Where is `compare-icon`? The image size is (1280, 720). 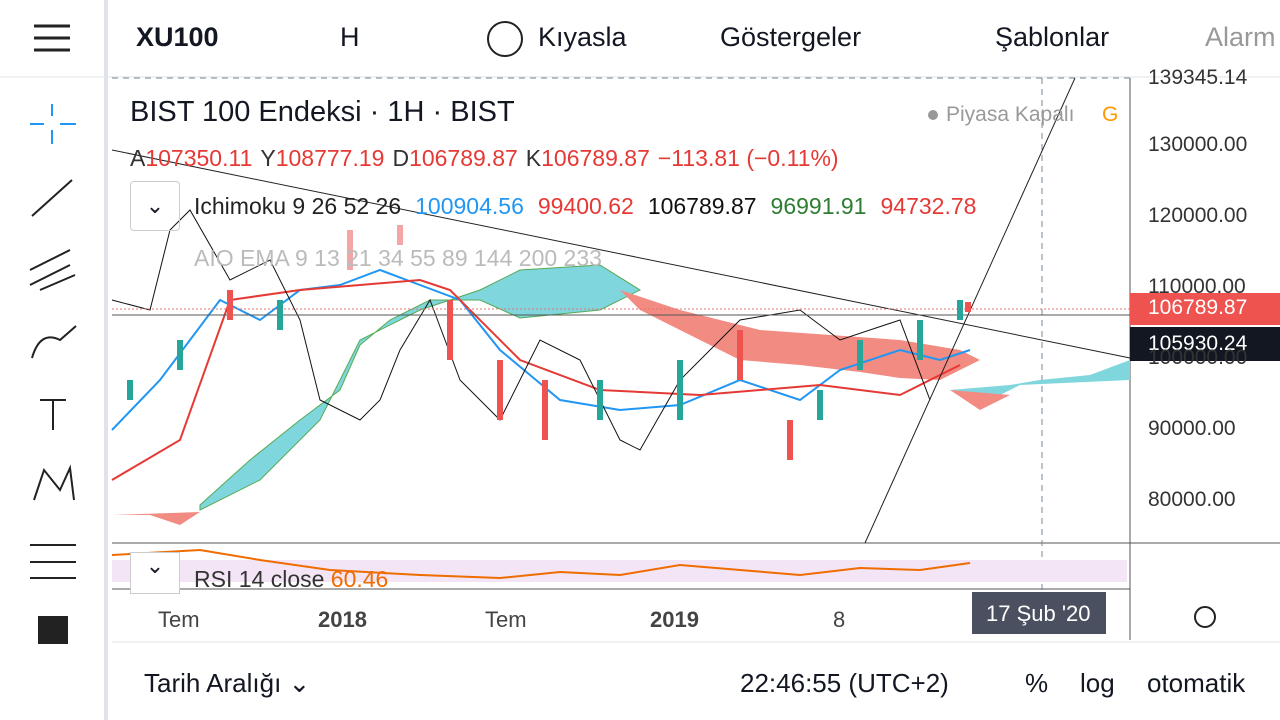 compare-icon is located at coordinates (505, 39).